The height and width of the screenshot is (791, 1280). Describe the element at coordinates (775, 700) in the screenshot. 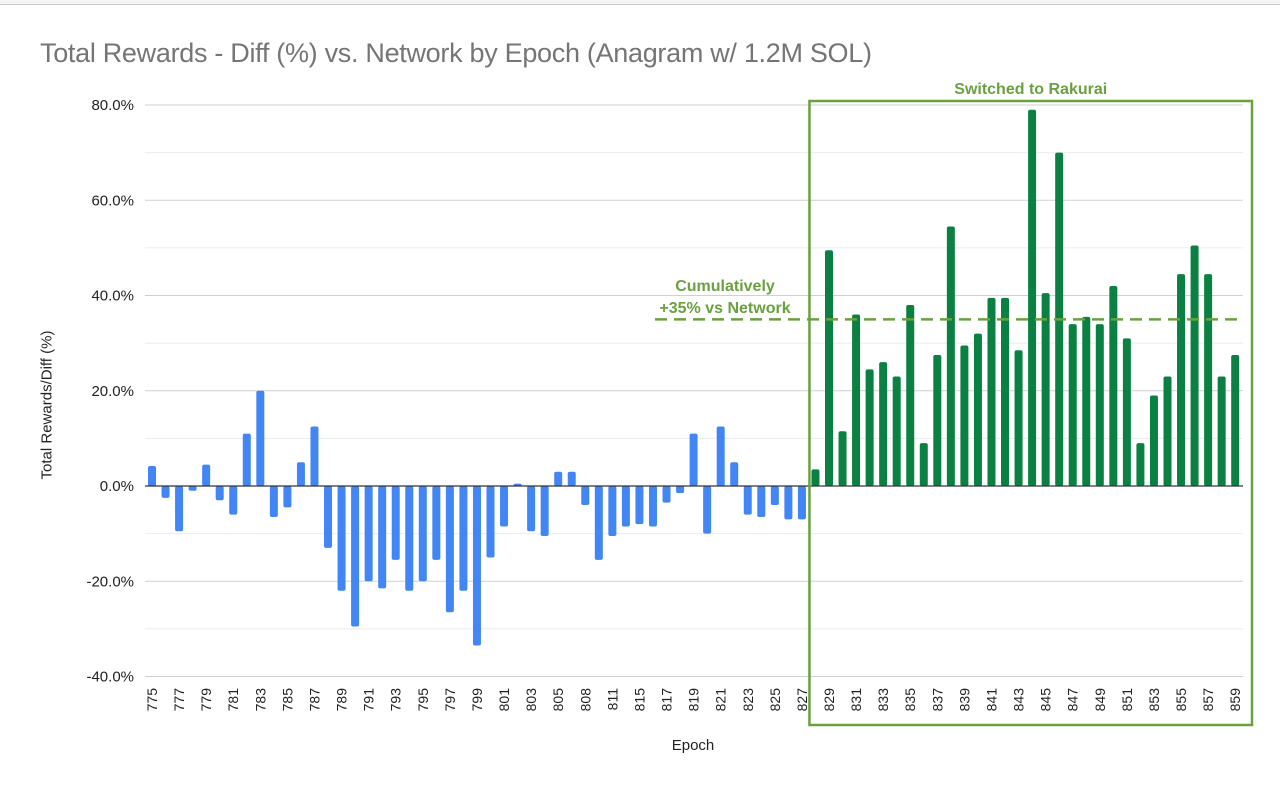

I see `x-tick-label: 825` at that location.